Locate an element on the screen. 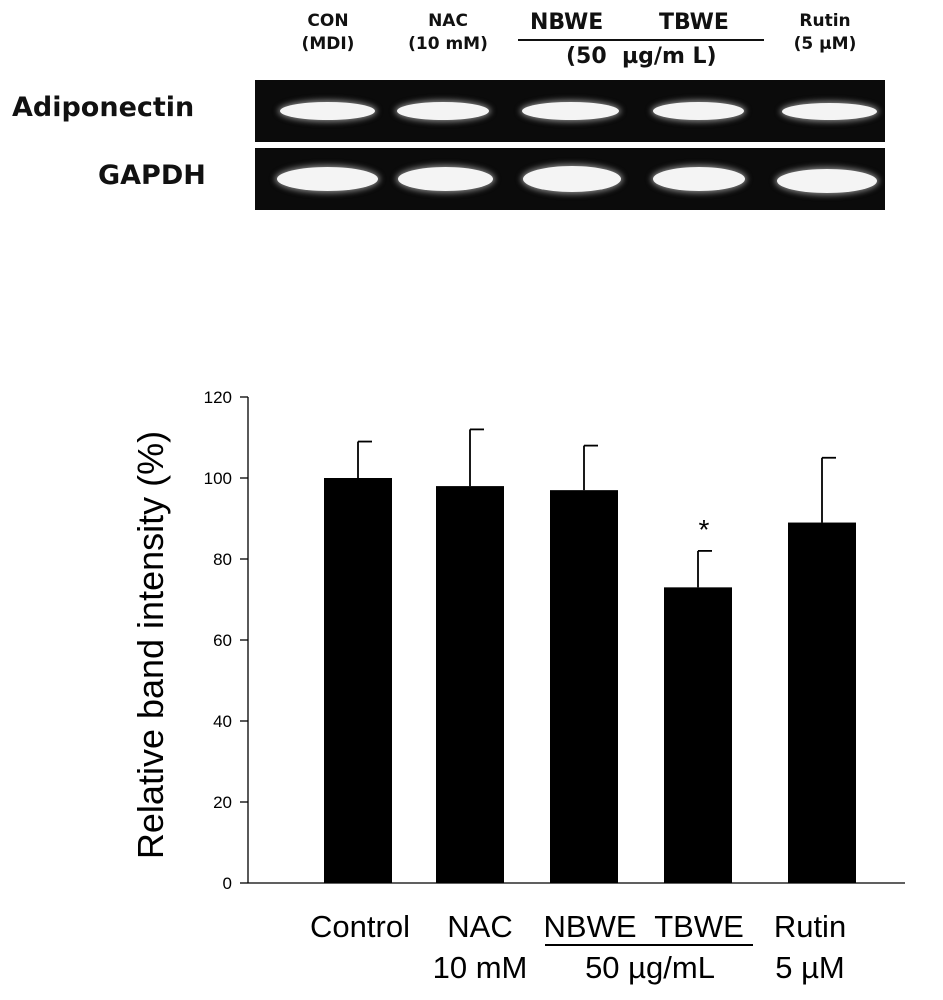 This screenshot has width=943, height=1000. y-tick-label-20: 20 is located at coordinates (222, 802).